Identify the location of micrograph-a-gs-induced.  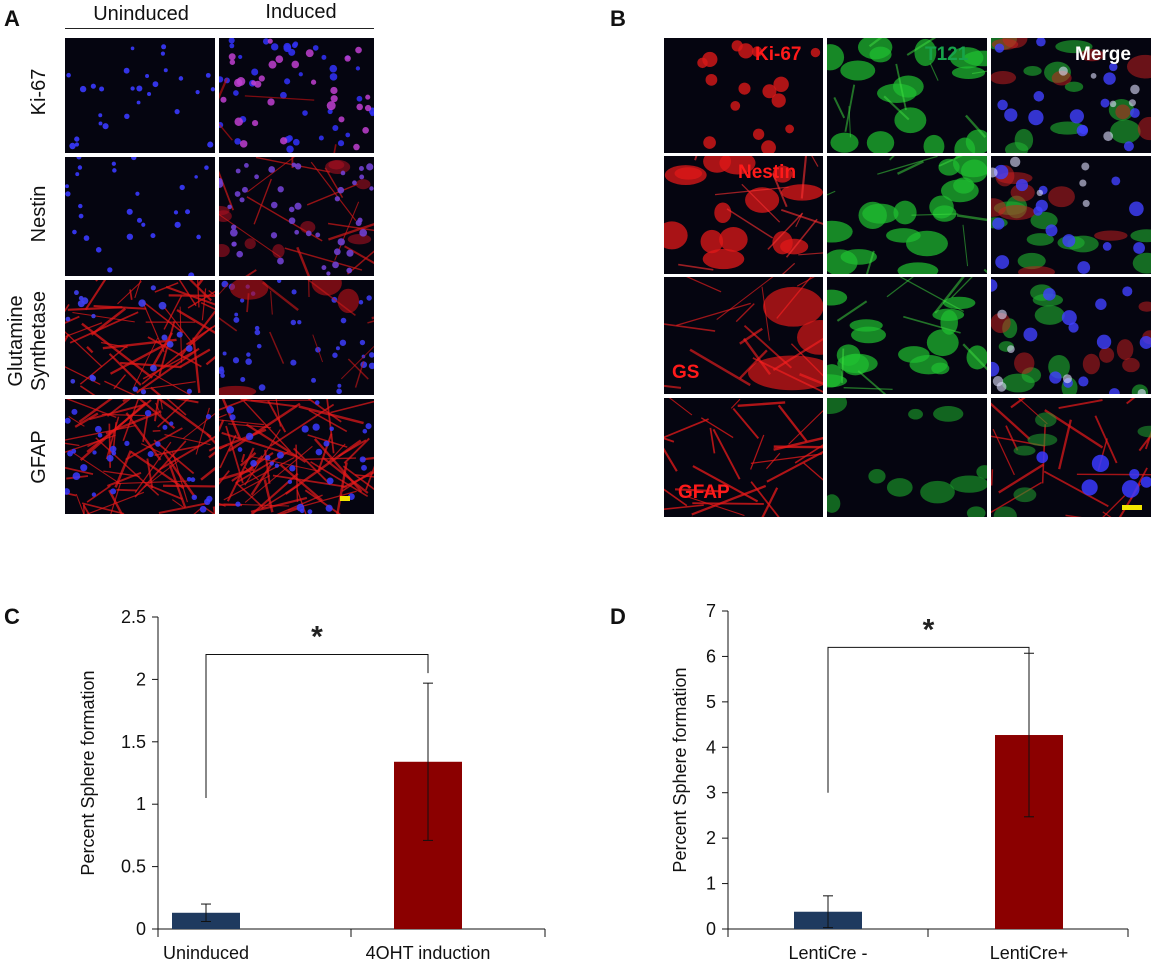
(296, 337).